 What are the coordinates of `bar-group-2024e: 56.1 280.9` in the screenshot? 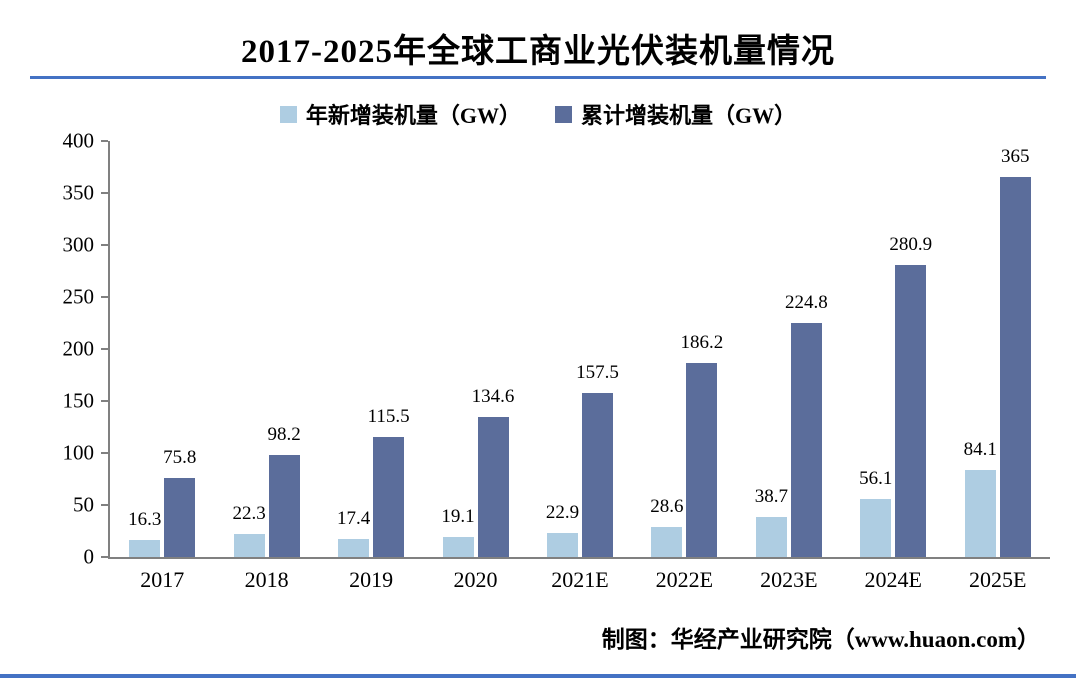 It's located at (893, 349).